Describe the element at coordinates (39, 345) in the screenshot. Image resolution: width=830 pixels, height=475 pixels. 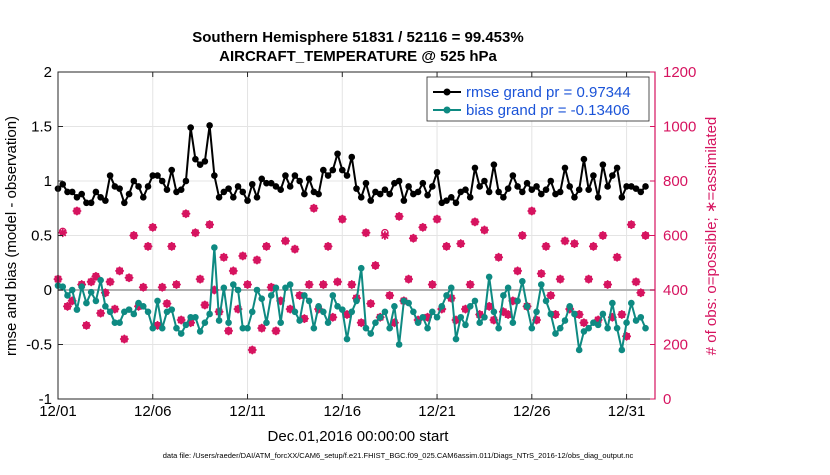
I see `y-tick-label-left: -0.5` at that location.